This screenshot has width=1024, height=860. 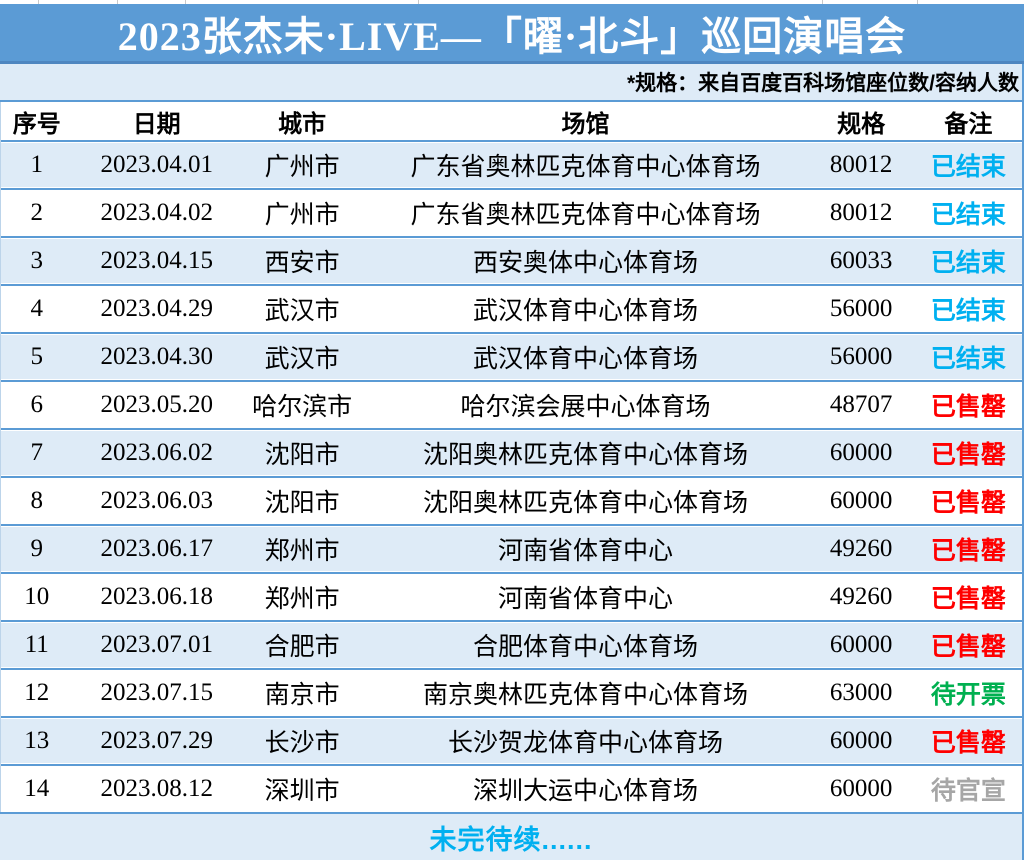 What do you see at coordinates (302, 124) in the screenshot?
I see `header-city: 城市` at bounding box center [302, 124].